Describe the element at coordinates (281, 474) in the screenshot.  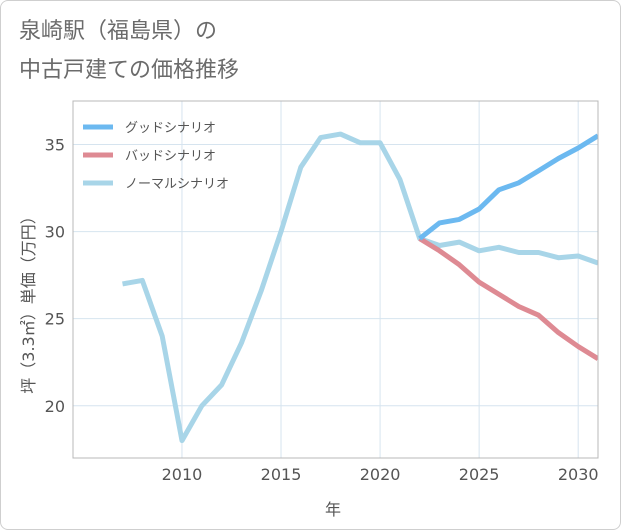
I see `x-tick-label: 2015` at that location.